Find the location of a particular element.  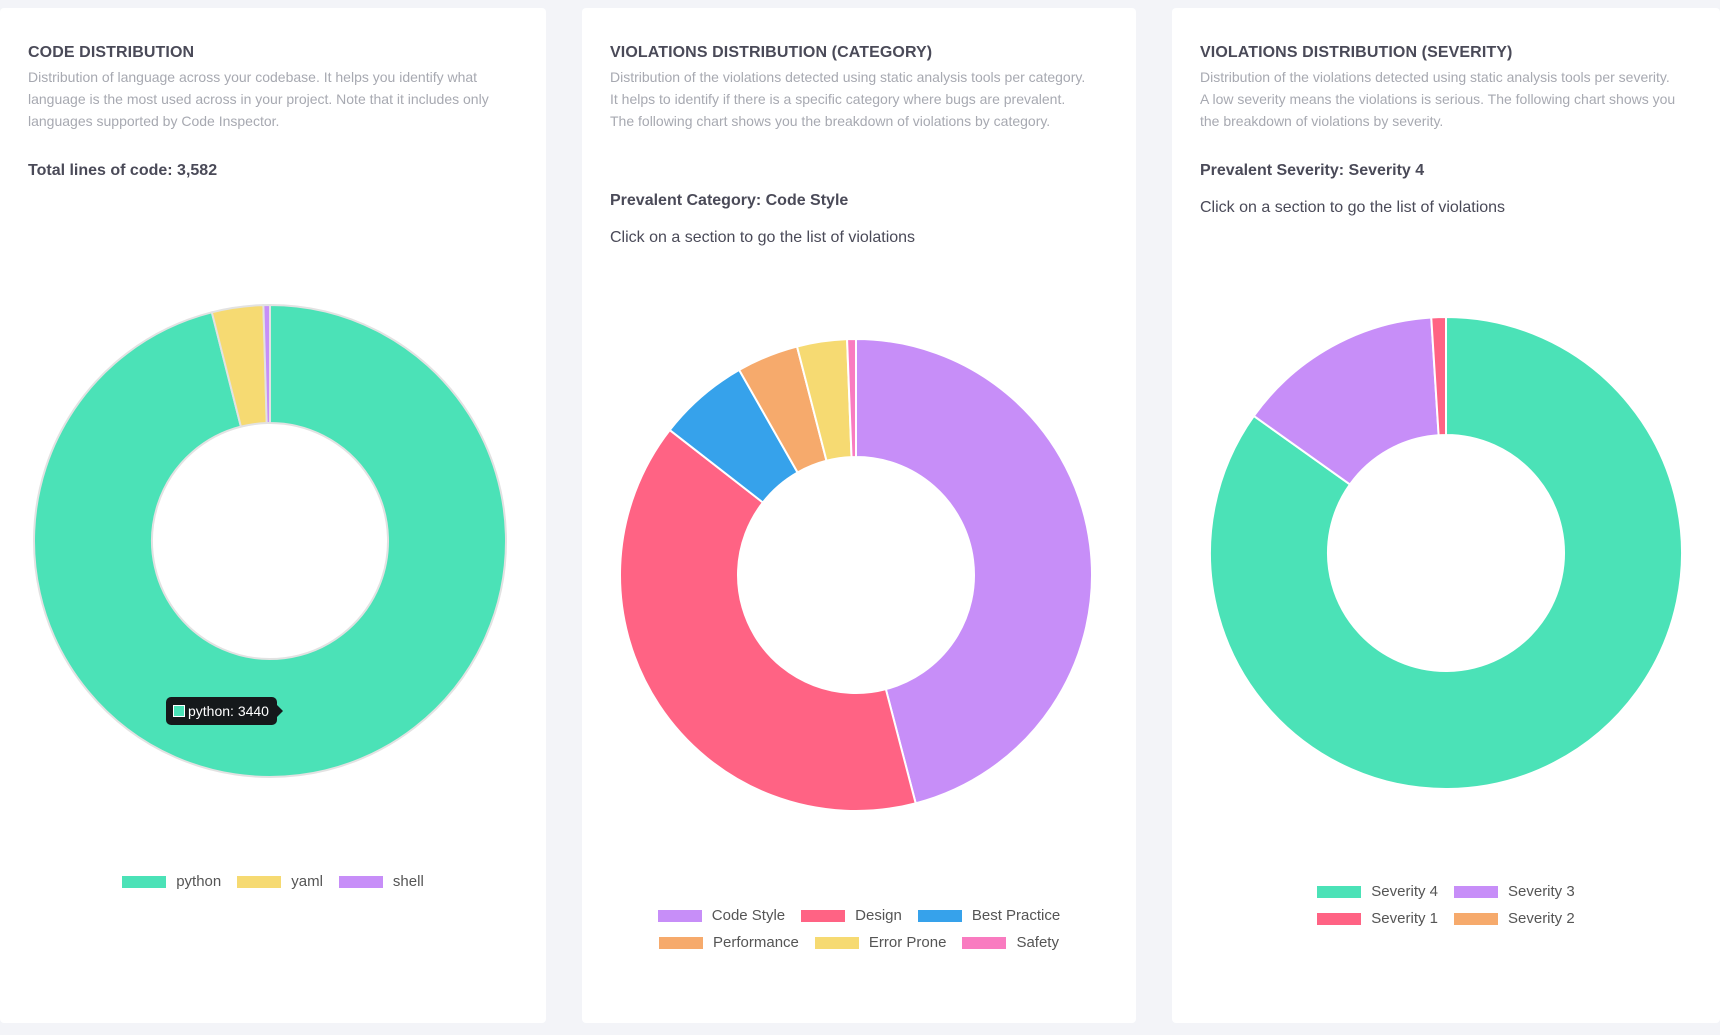

legend-label: python is located at coordinates (199, 881).